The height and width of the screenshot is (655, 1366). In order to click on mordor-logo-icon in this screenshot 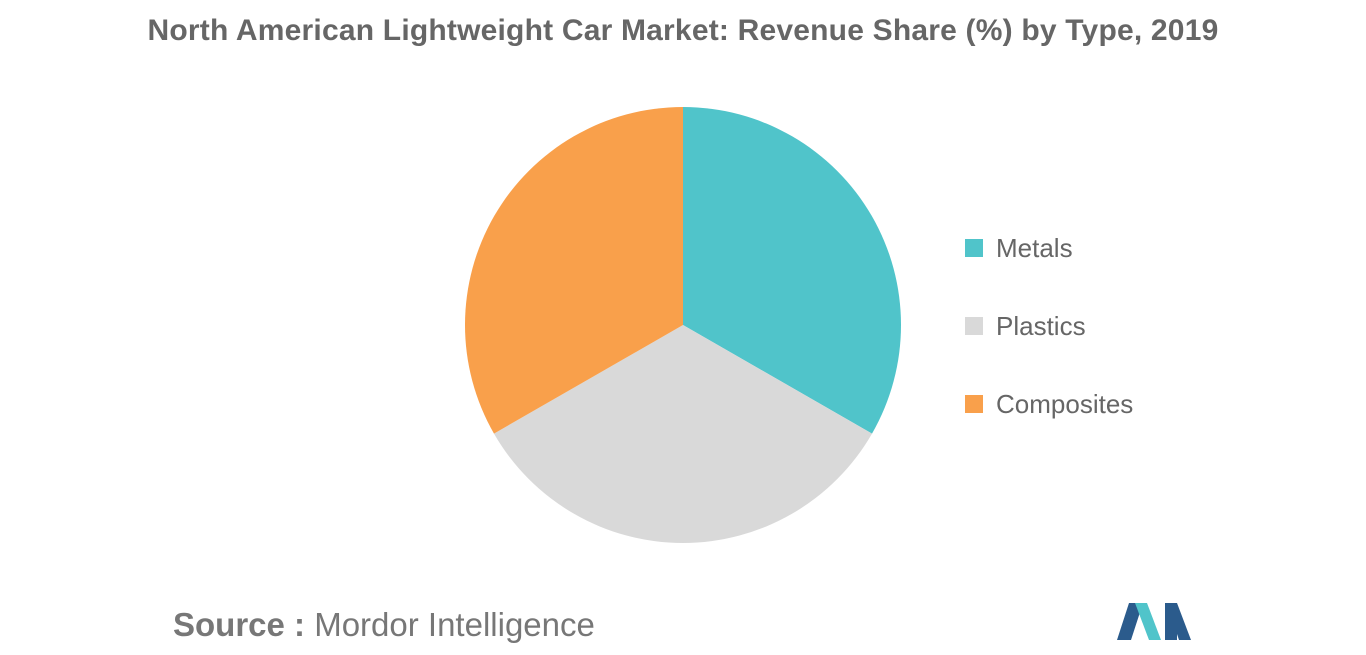, I will do `click(1154, 621)`.